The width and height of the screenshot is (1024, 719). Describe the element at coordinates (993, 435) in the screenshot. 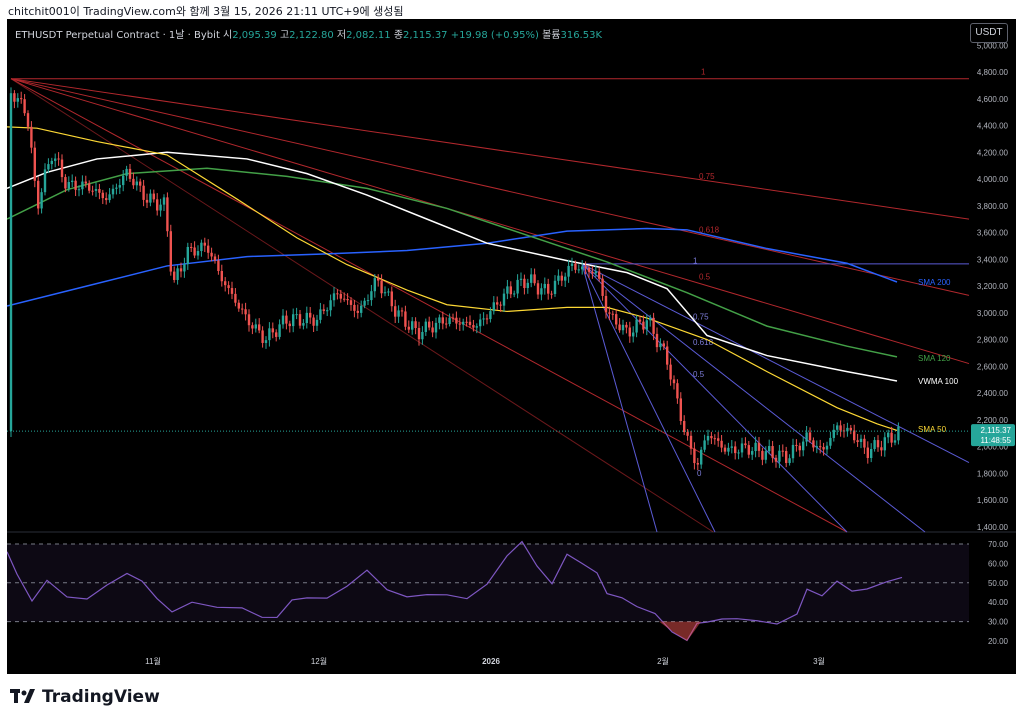

I see `last-price-tag` at that location.